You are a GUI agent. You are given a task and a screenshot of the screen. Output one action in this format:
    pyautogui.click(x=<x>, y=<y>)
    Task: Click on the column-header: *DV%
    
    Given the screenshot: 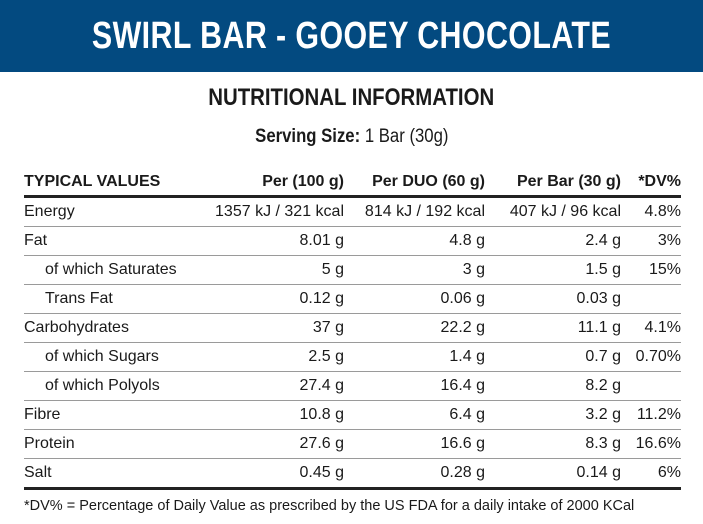 What is the action you would take?
    pyautogui.click(x=651, y=183)
    